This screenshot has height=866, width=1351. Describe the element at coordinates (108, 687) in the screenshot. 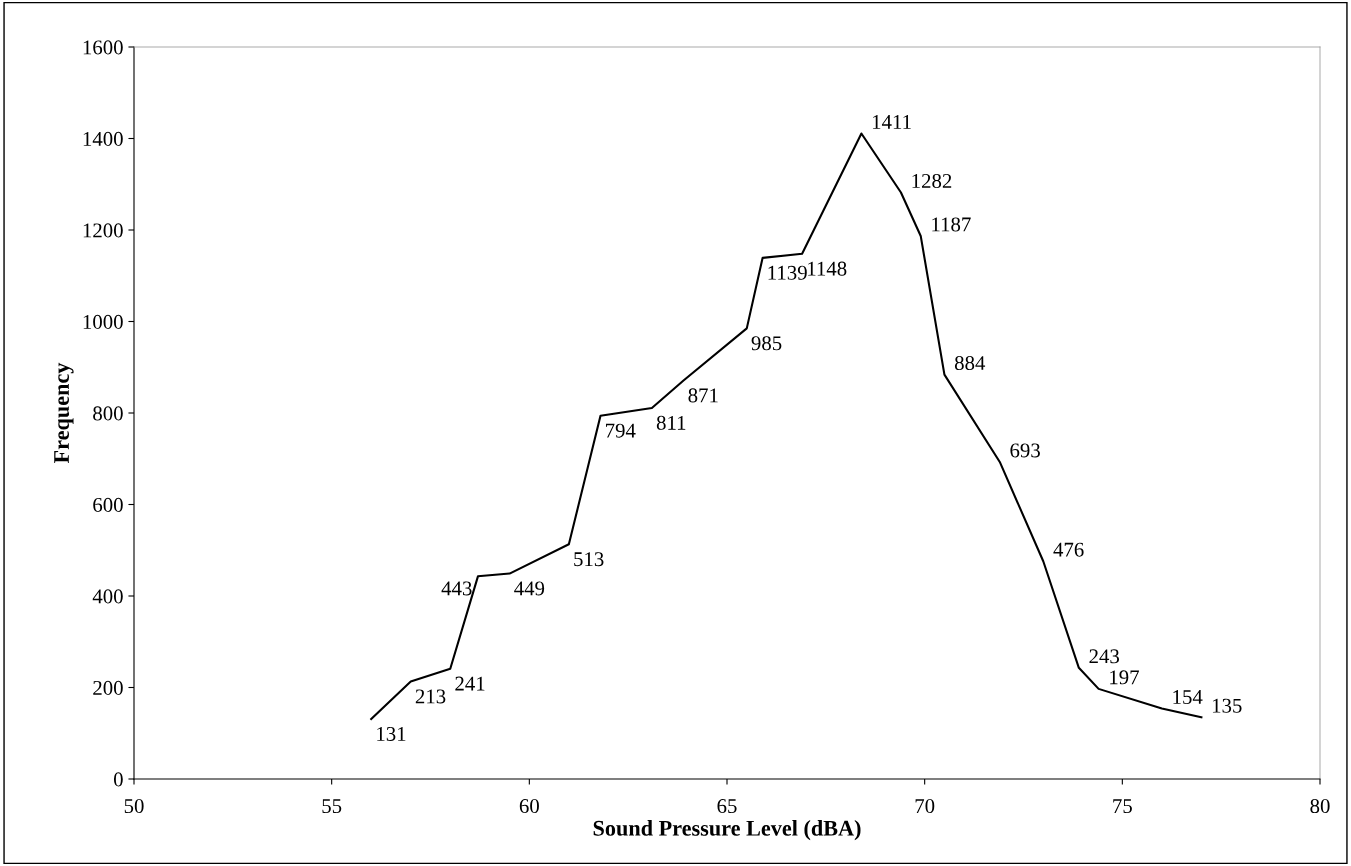

I see `y-tick-label: 200` at that location.